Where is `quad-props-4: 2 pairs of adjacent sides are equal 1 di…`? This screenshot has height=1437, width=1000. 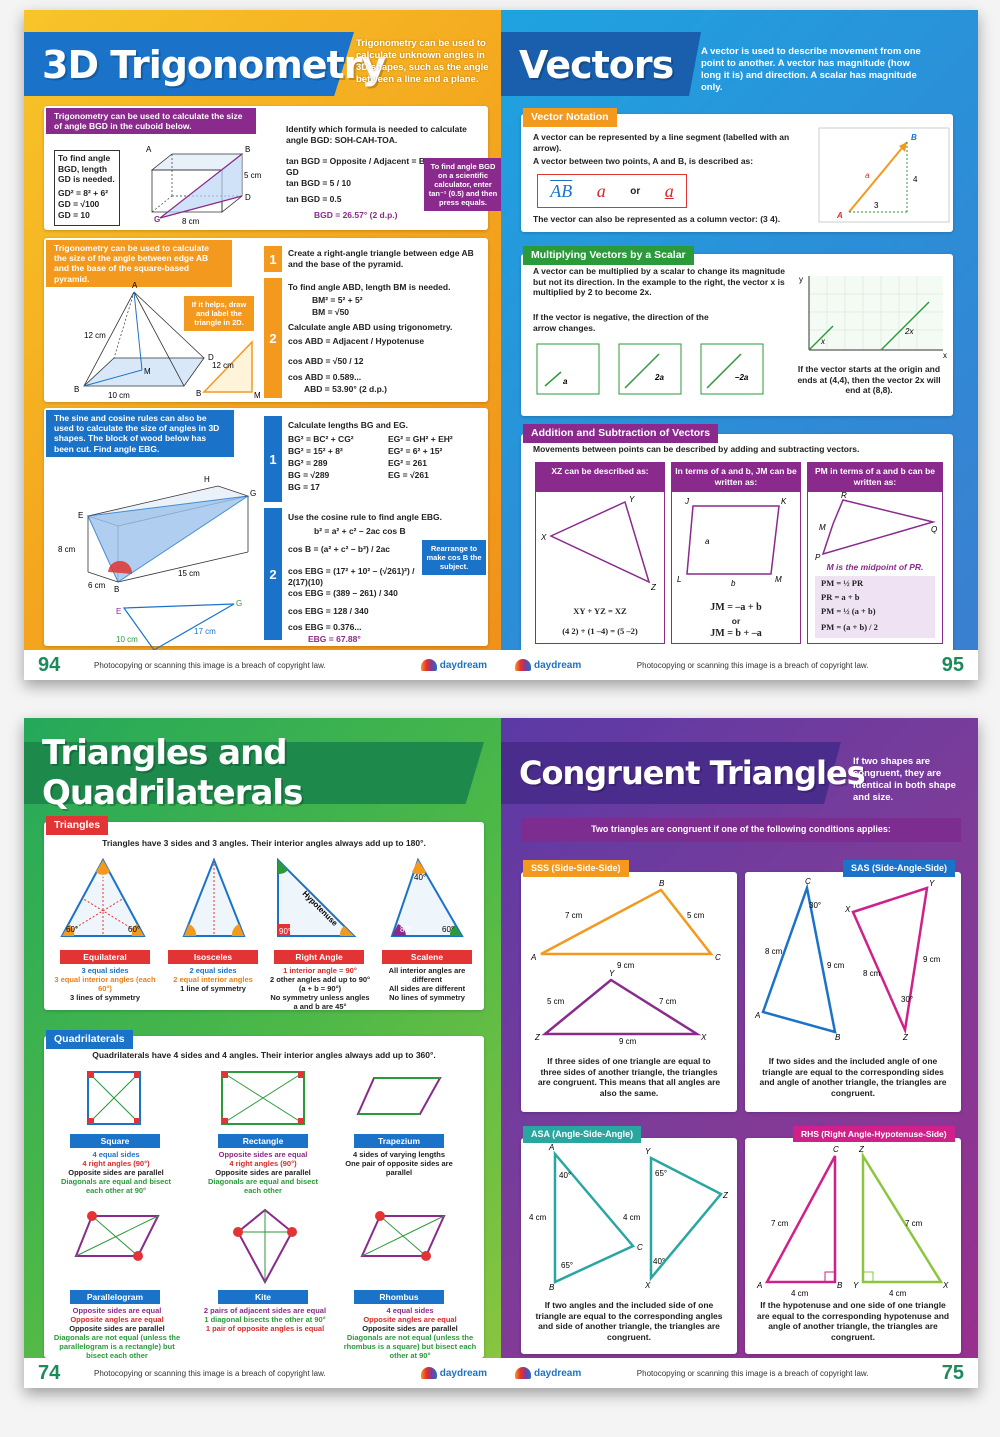 quad-props-4: 2 pairs of adjacent sides are equal 1 di… is located at coordinates (265, 1319).